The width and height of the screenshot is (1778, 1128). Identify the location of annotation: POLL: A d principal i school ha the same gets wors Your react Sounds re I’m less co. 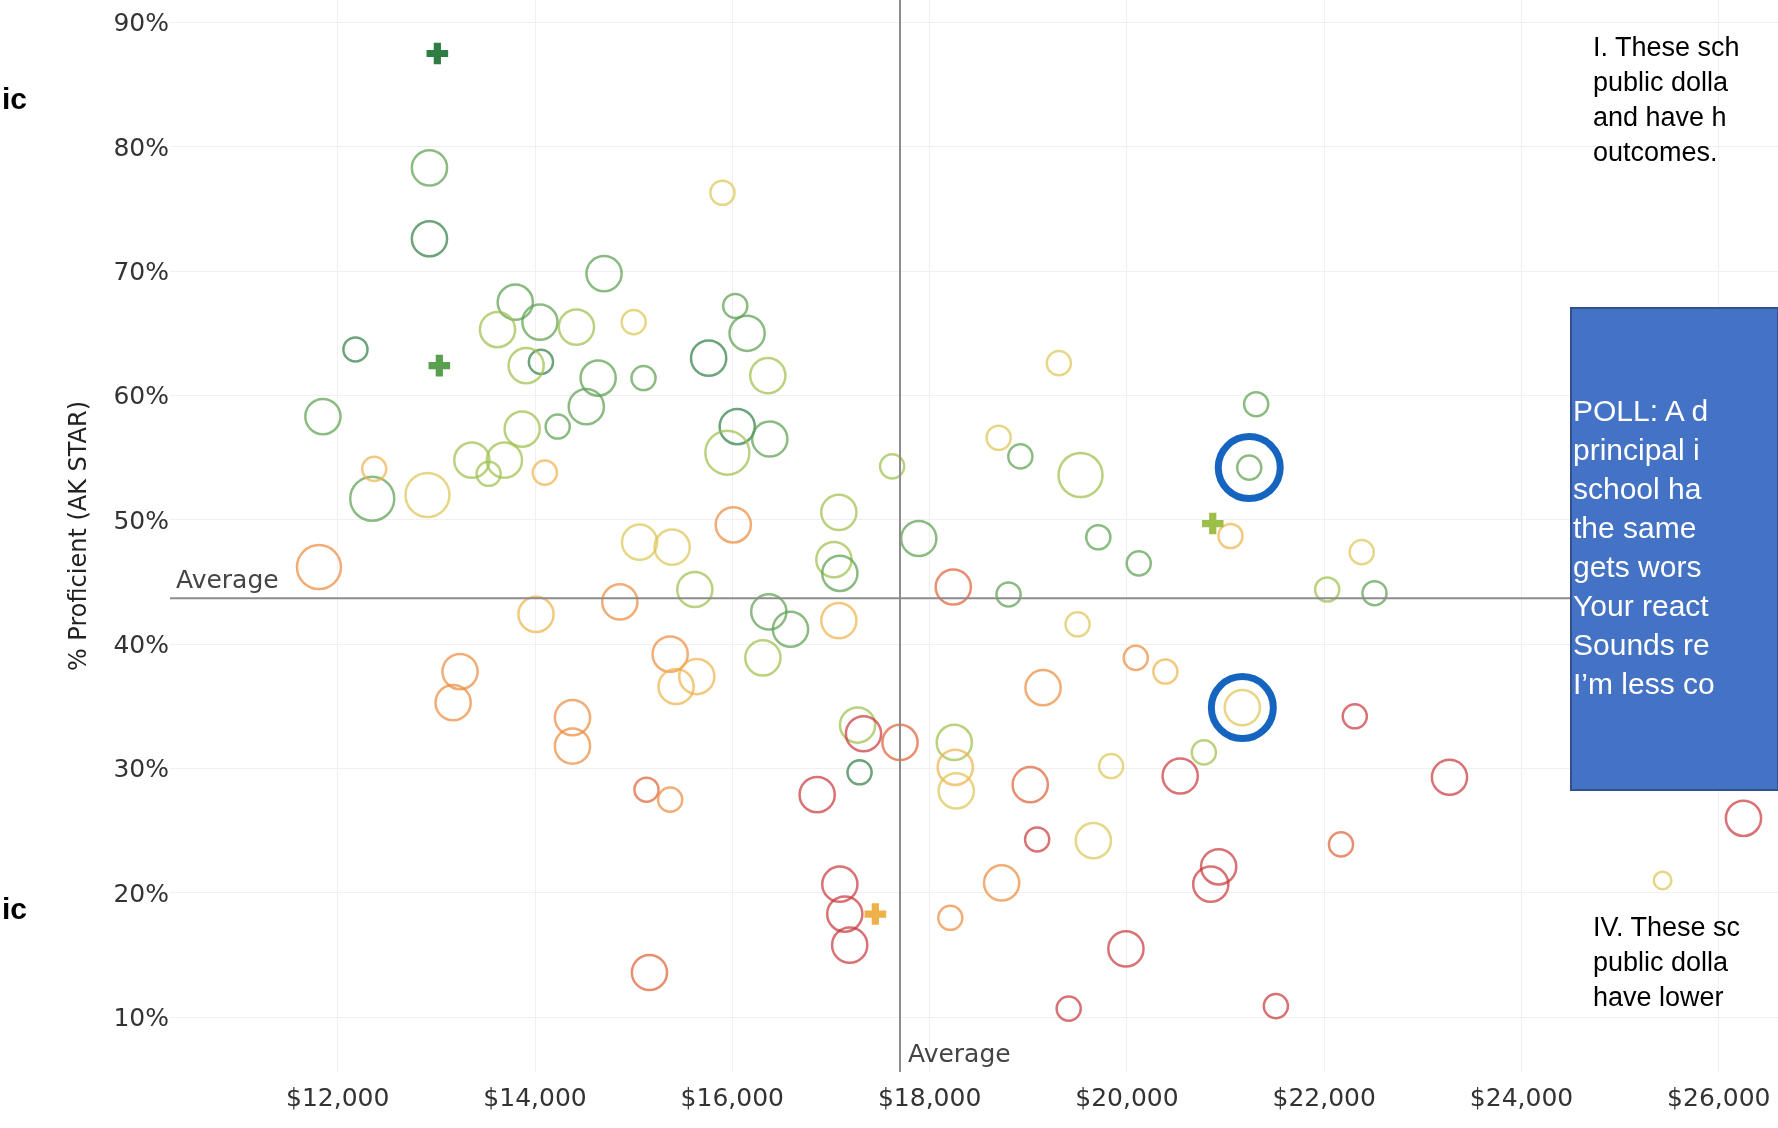
(1644, 547).